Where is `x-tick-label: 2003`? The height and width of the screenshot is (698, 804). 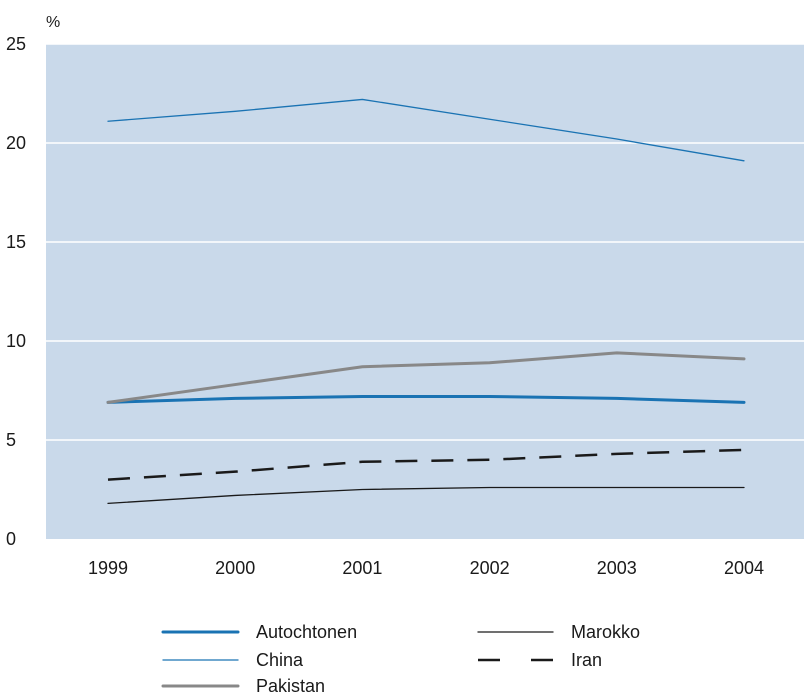 x-tick-label: 2003 is located at coordinates (617, 568).